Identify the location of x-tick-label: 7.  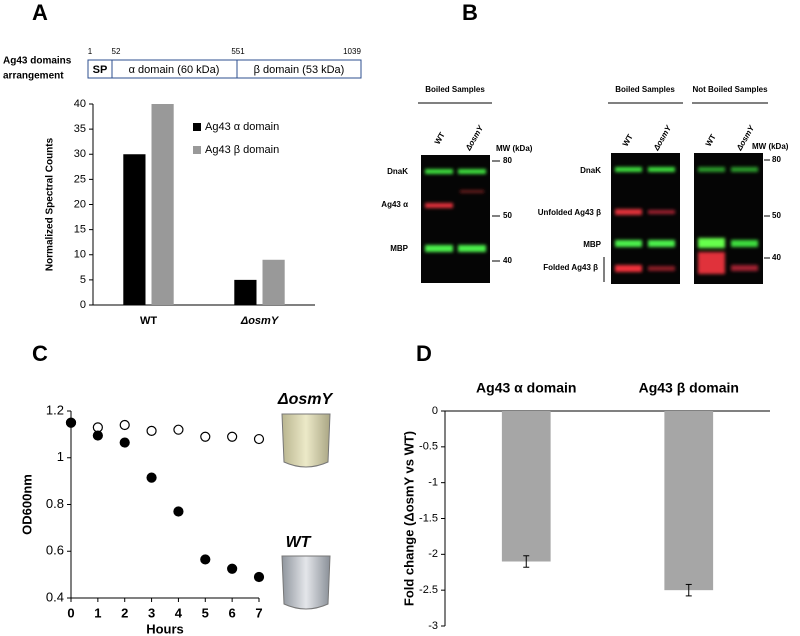
(258, 612).